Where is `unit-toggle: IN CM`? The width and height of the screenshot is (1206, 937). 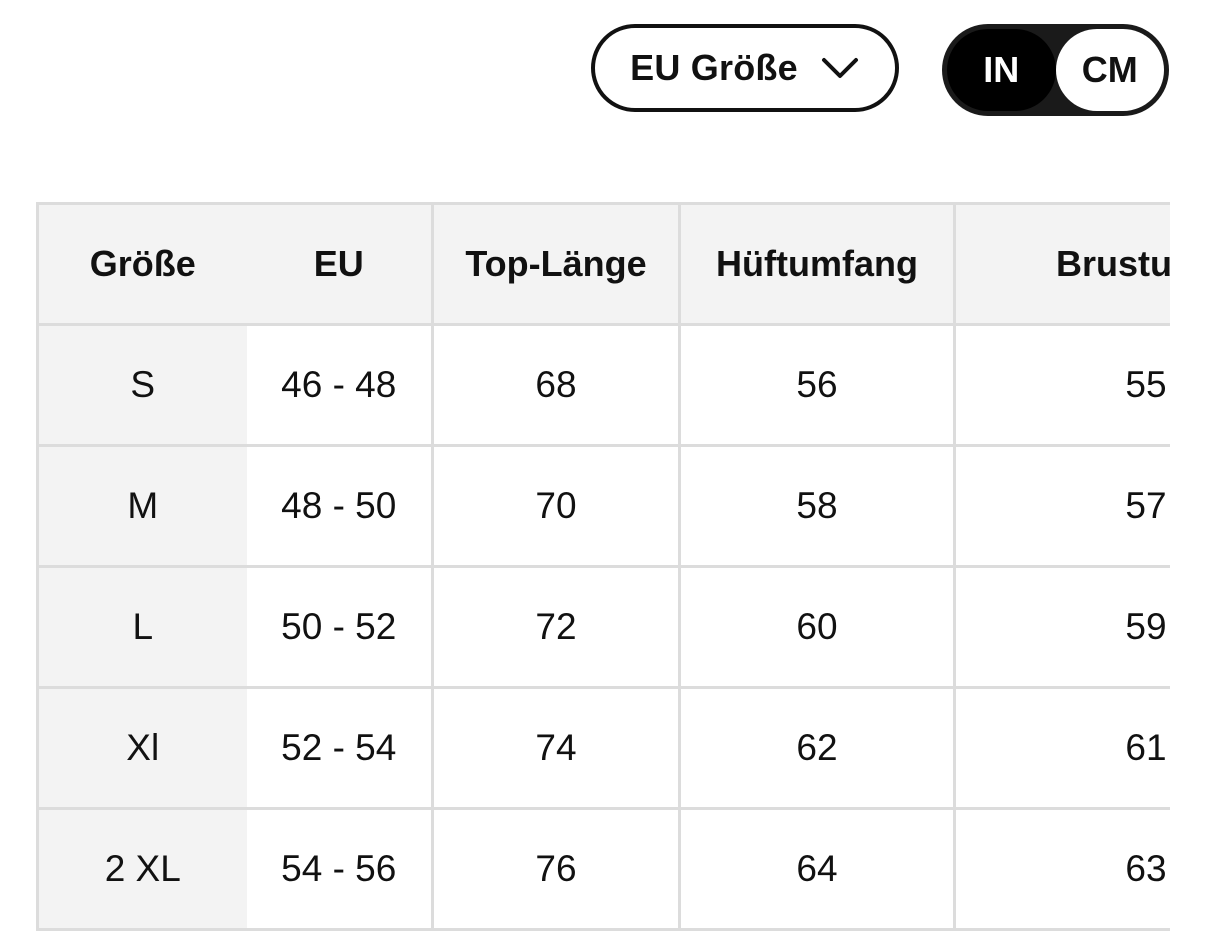
unit-toggle: IN CM is located at coordinates (1055, 70).